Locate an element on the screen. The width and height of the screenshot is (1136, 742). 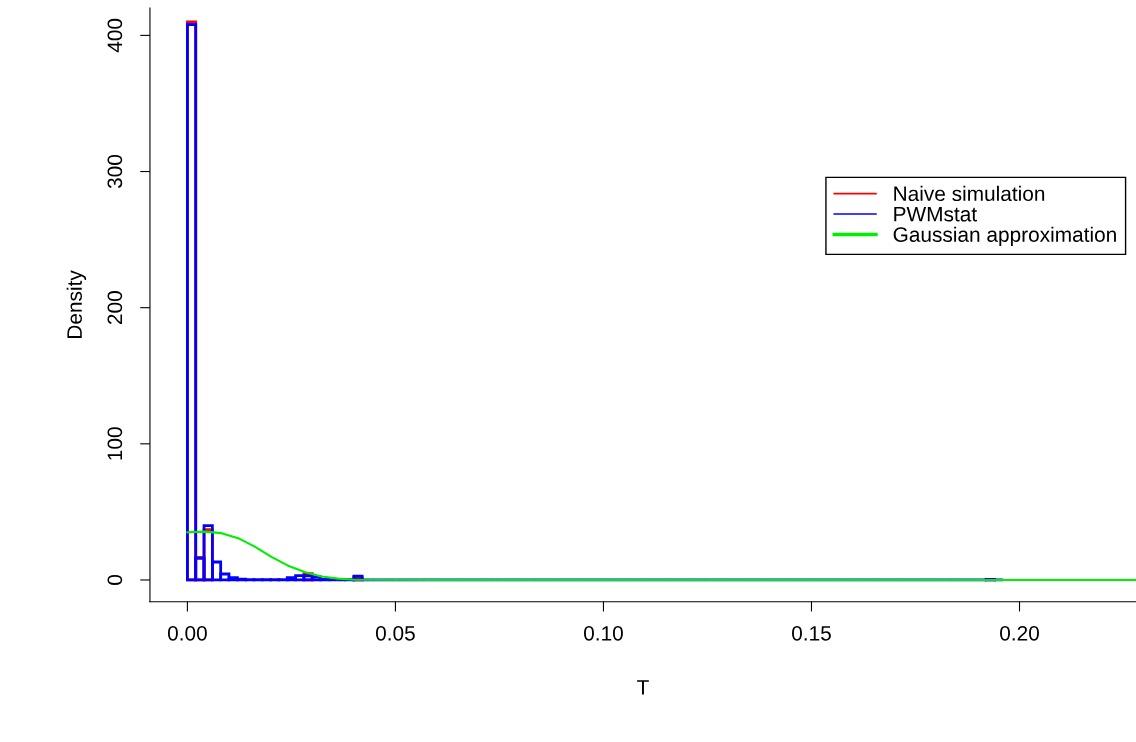
x-tick-label: 0.15 is located at coordinates (811, 633).